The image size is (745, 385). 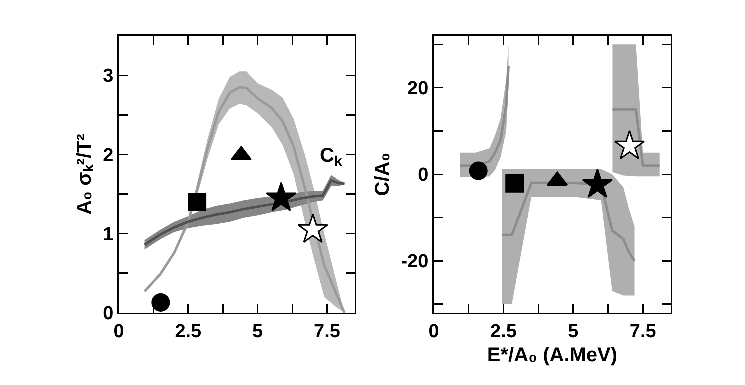 I want to click on y-axis-title: C/A₀, so click(x=383, y=174).